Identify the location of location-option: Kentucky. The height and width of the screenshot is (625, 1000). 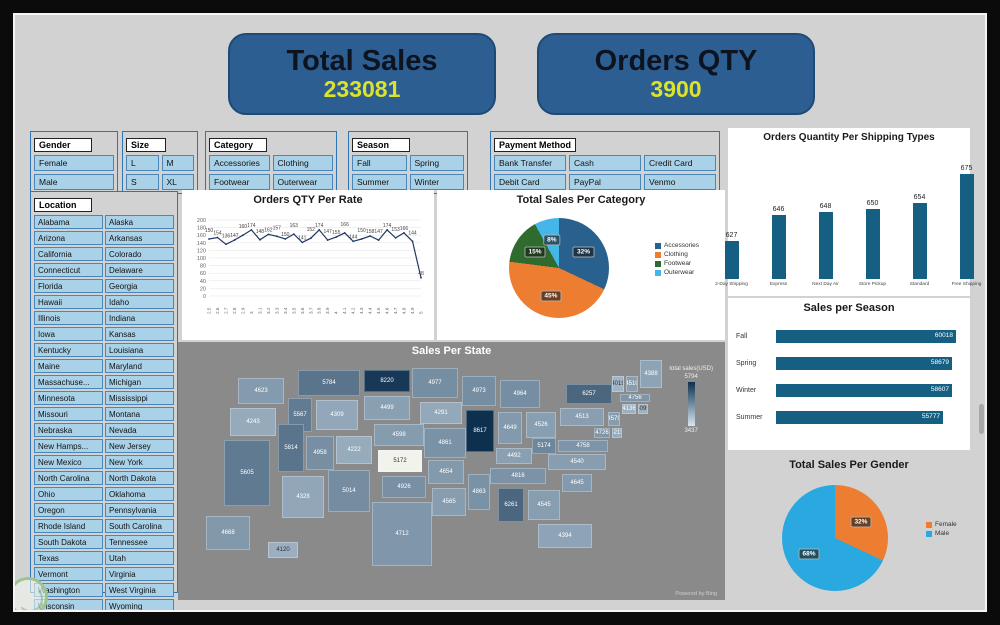
(68, 350).